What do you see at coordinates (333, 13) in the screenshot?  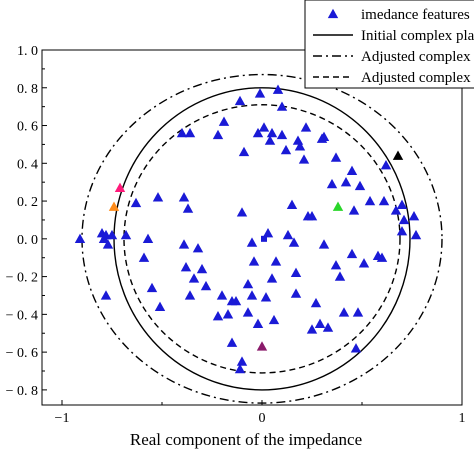 I see `legend-marker` at bounding box center [333, 13].